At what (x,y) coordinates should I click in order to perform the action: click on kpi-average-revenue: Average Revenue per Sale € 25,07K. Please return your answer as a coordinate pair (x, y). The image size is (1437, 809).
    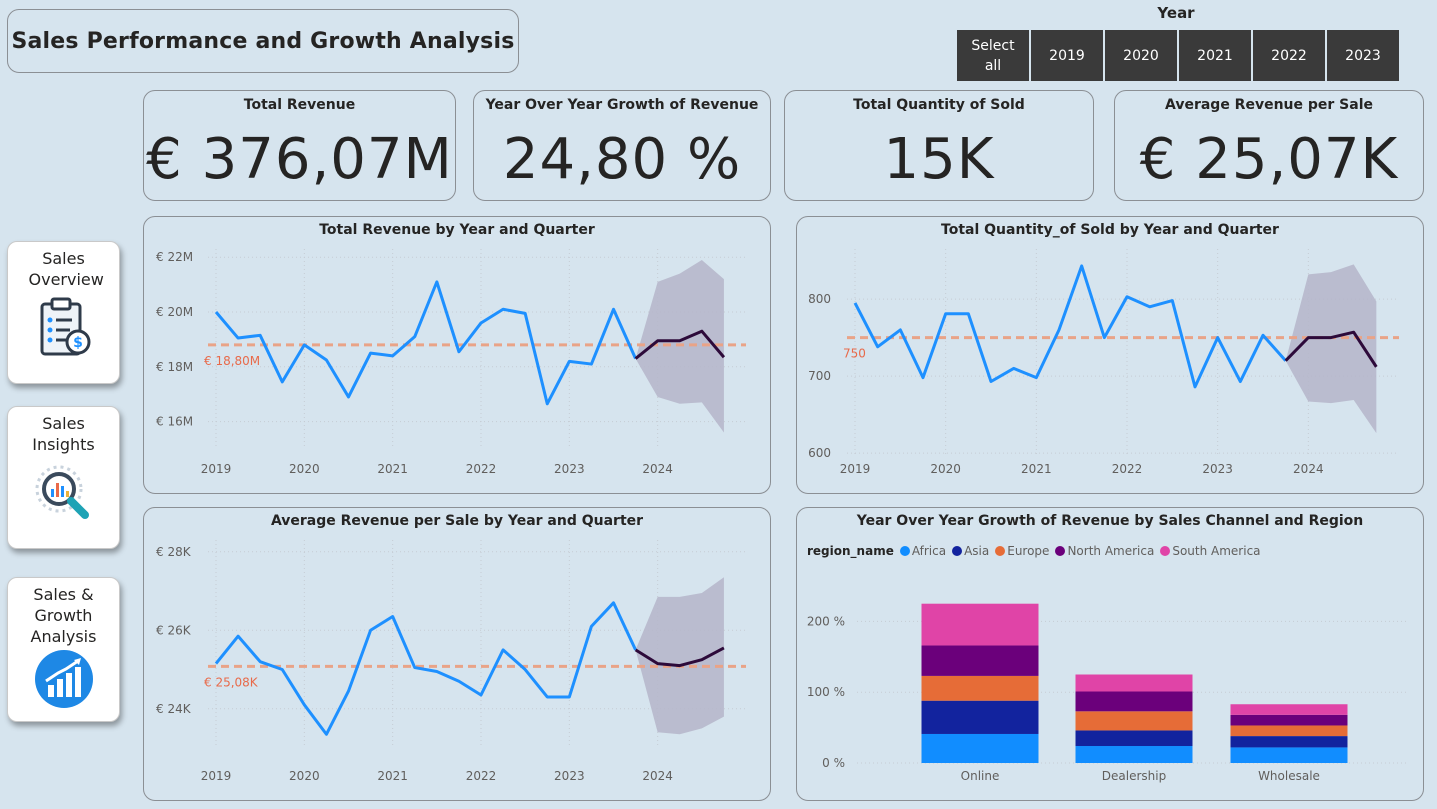
    Looking at the image, I should click on (1269, 145).